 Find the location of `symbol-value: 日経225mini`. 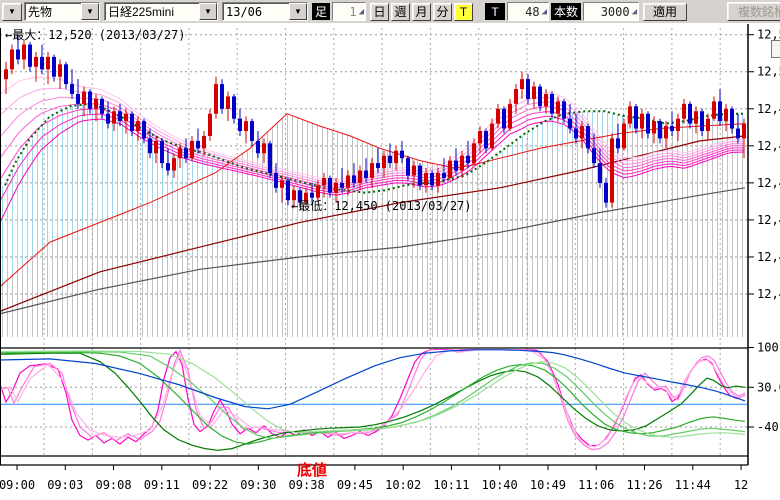

symbol-value: 日経225mini is located at coordinates (141, 12).